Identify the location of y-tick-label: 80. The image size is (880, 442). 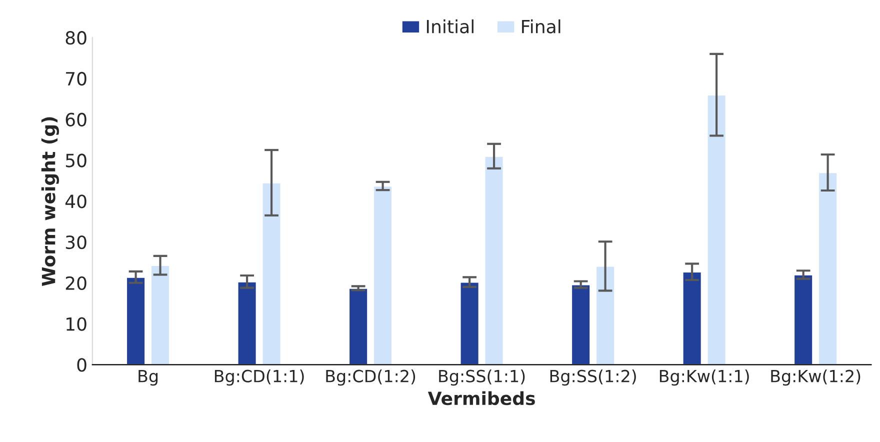
(76, 38).